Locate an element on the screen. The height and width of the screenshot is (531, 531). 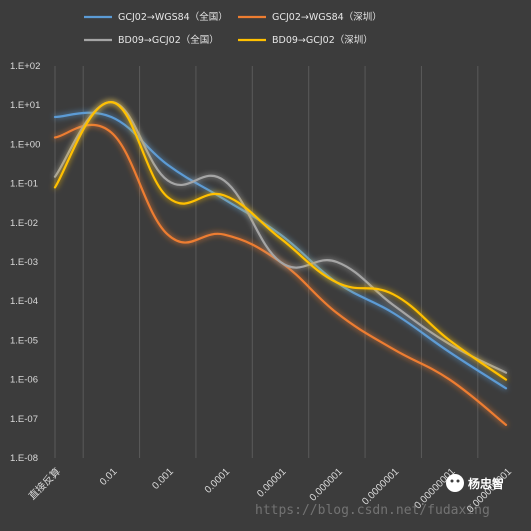
y-tick-label-1: 1.E+01 is located at coordinates (25, 105).